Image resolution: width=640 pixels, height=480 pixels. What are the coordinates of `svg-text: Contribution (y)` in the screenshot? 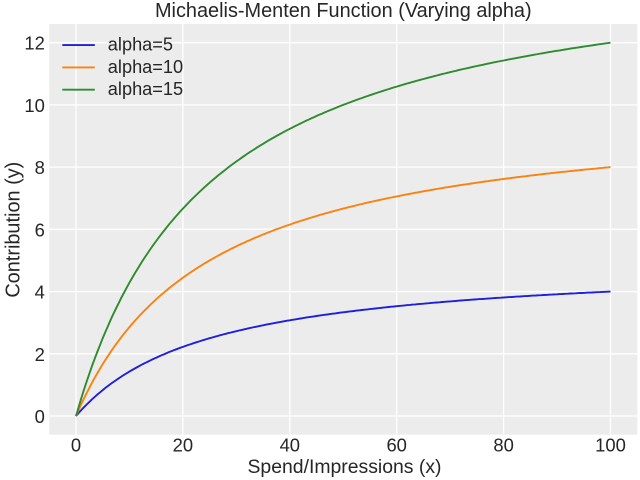 It's located at (14, 230).